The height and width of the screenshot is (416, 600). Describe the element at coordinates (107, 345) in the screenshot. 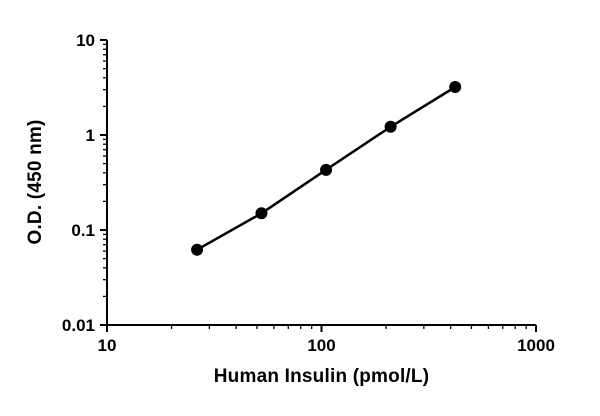

I see `x-tick-label: 10` at that location.